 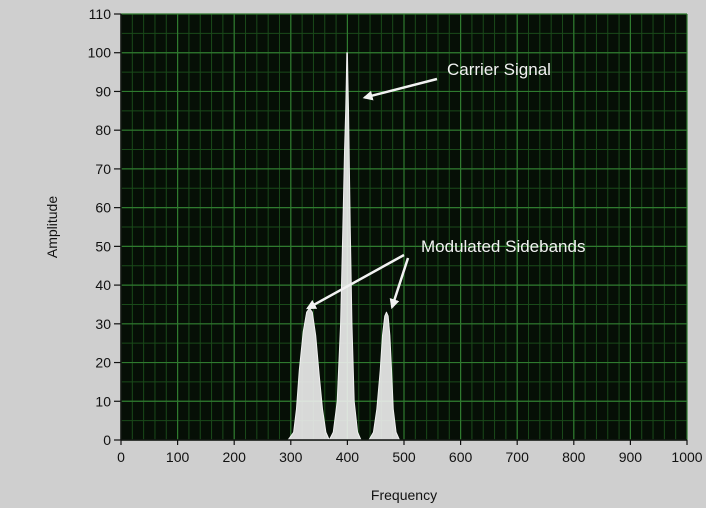 I want to click on series-layer, so click(x=349, y=246).